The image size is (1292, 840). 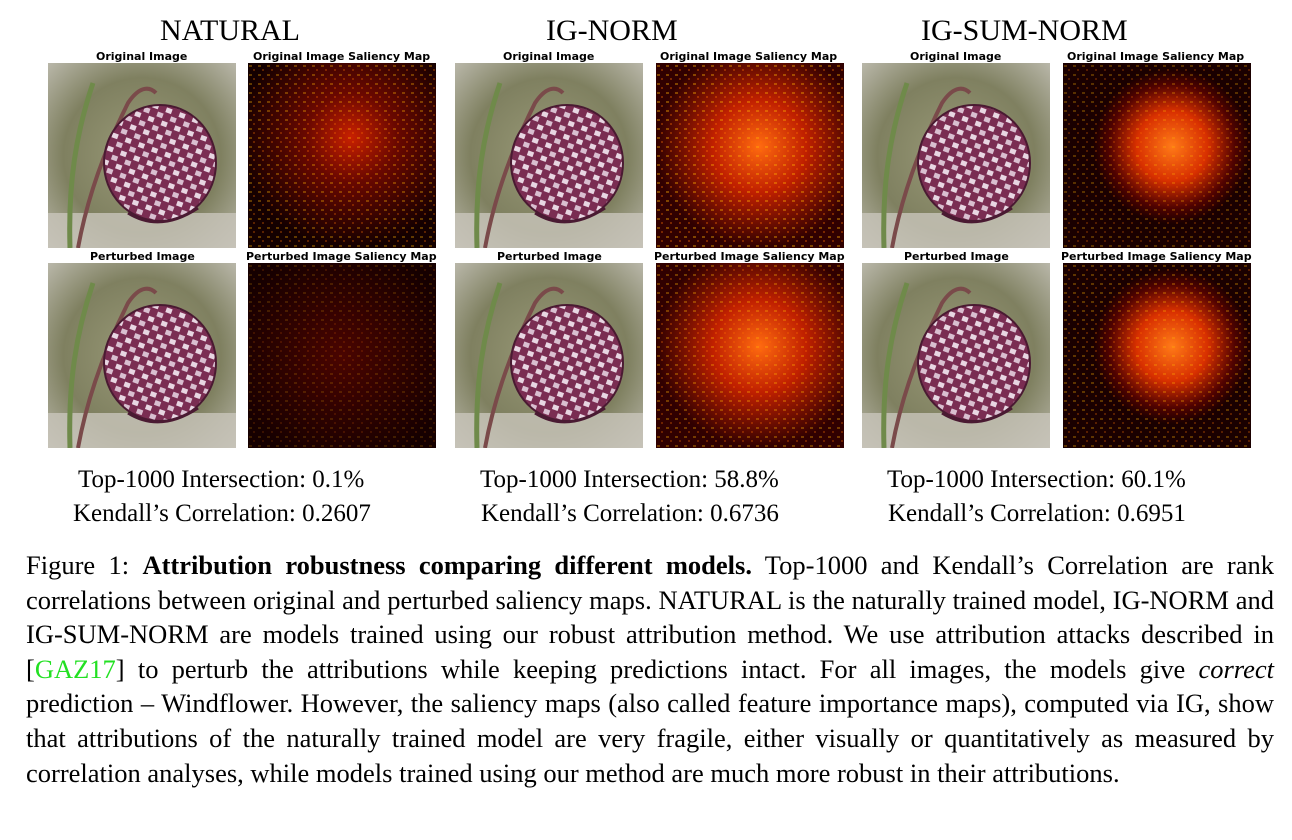 I want to click on kendall-metric: Kendall’s Correlation: 0.6736, so click(x=630, y=513).